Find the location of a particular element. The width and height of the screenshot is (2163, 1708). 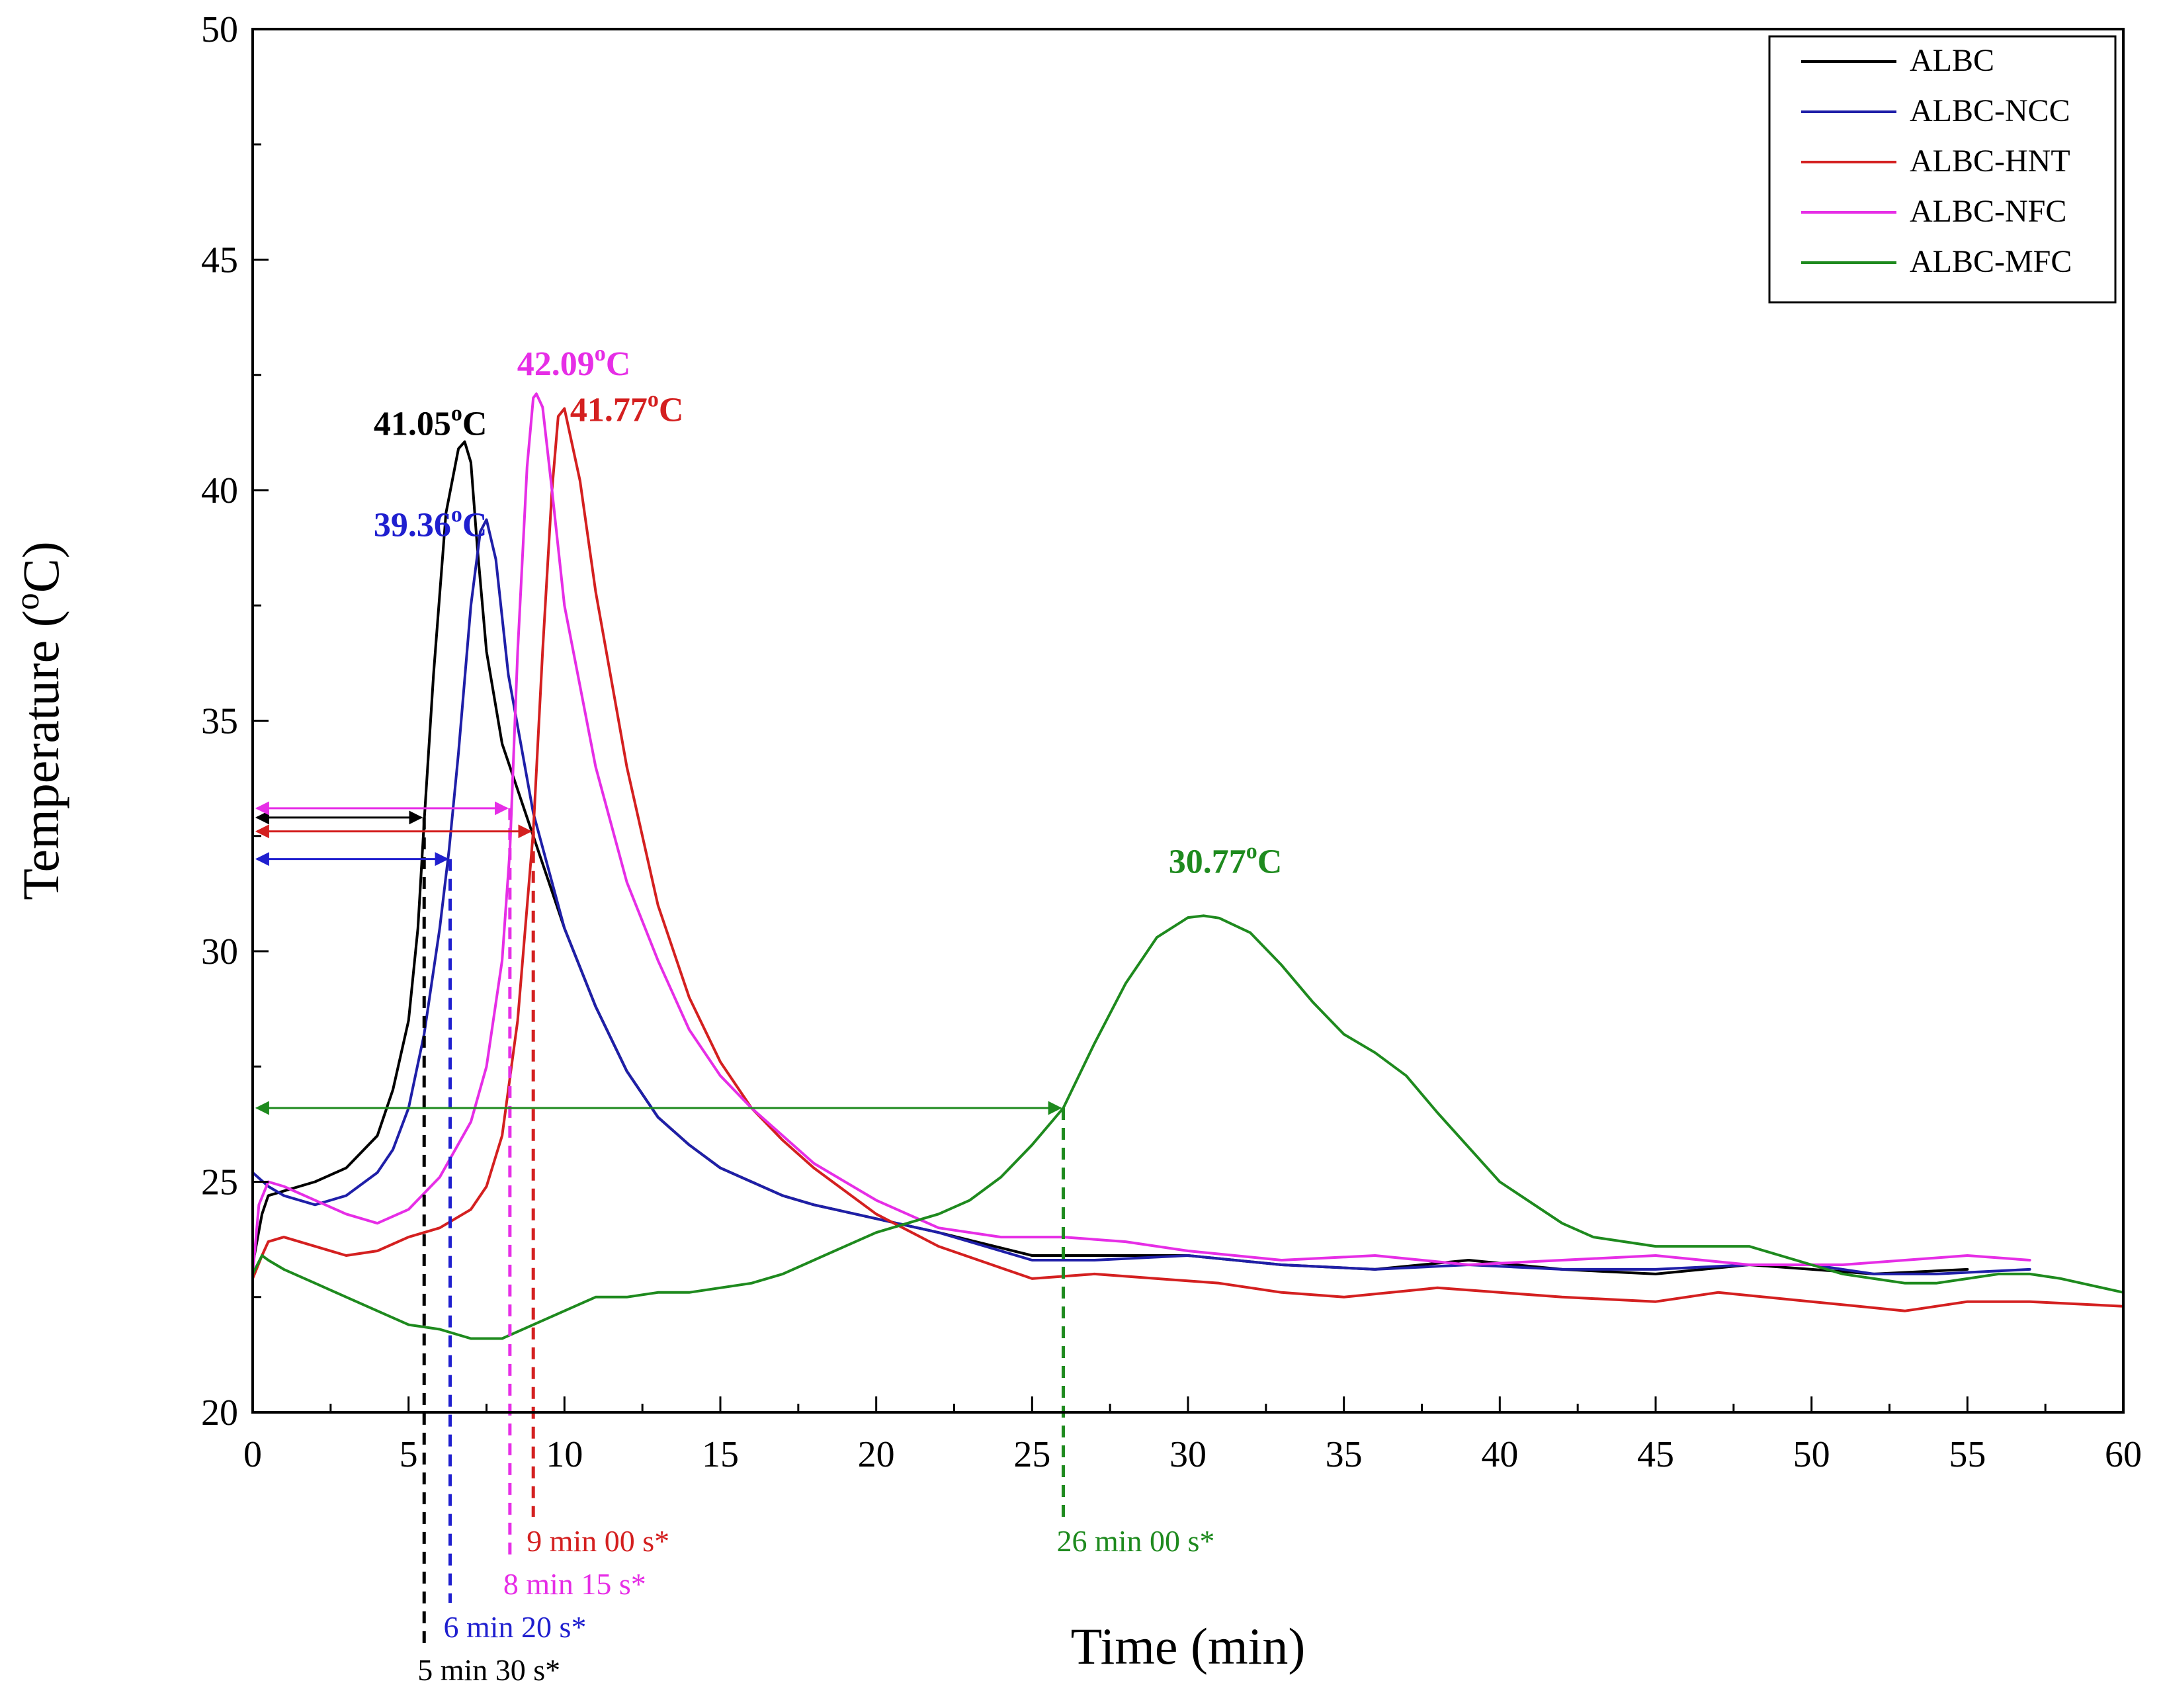

onset-label-albc-nfc: 8 min 15 s* is located at coordinates (574, 1584).